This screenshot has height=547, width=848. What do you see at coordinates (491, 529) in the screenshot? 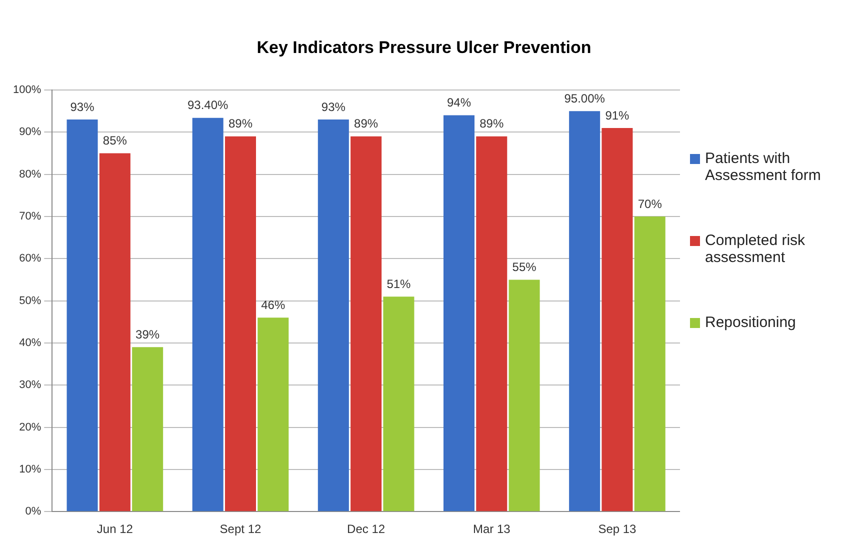
I see `x-tick-label: Mar 13` at bounding box center [491, 529].